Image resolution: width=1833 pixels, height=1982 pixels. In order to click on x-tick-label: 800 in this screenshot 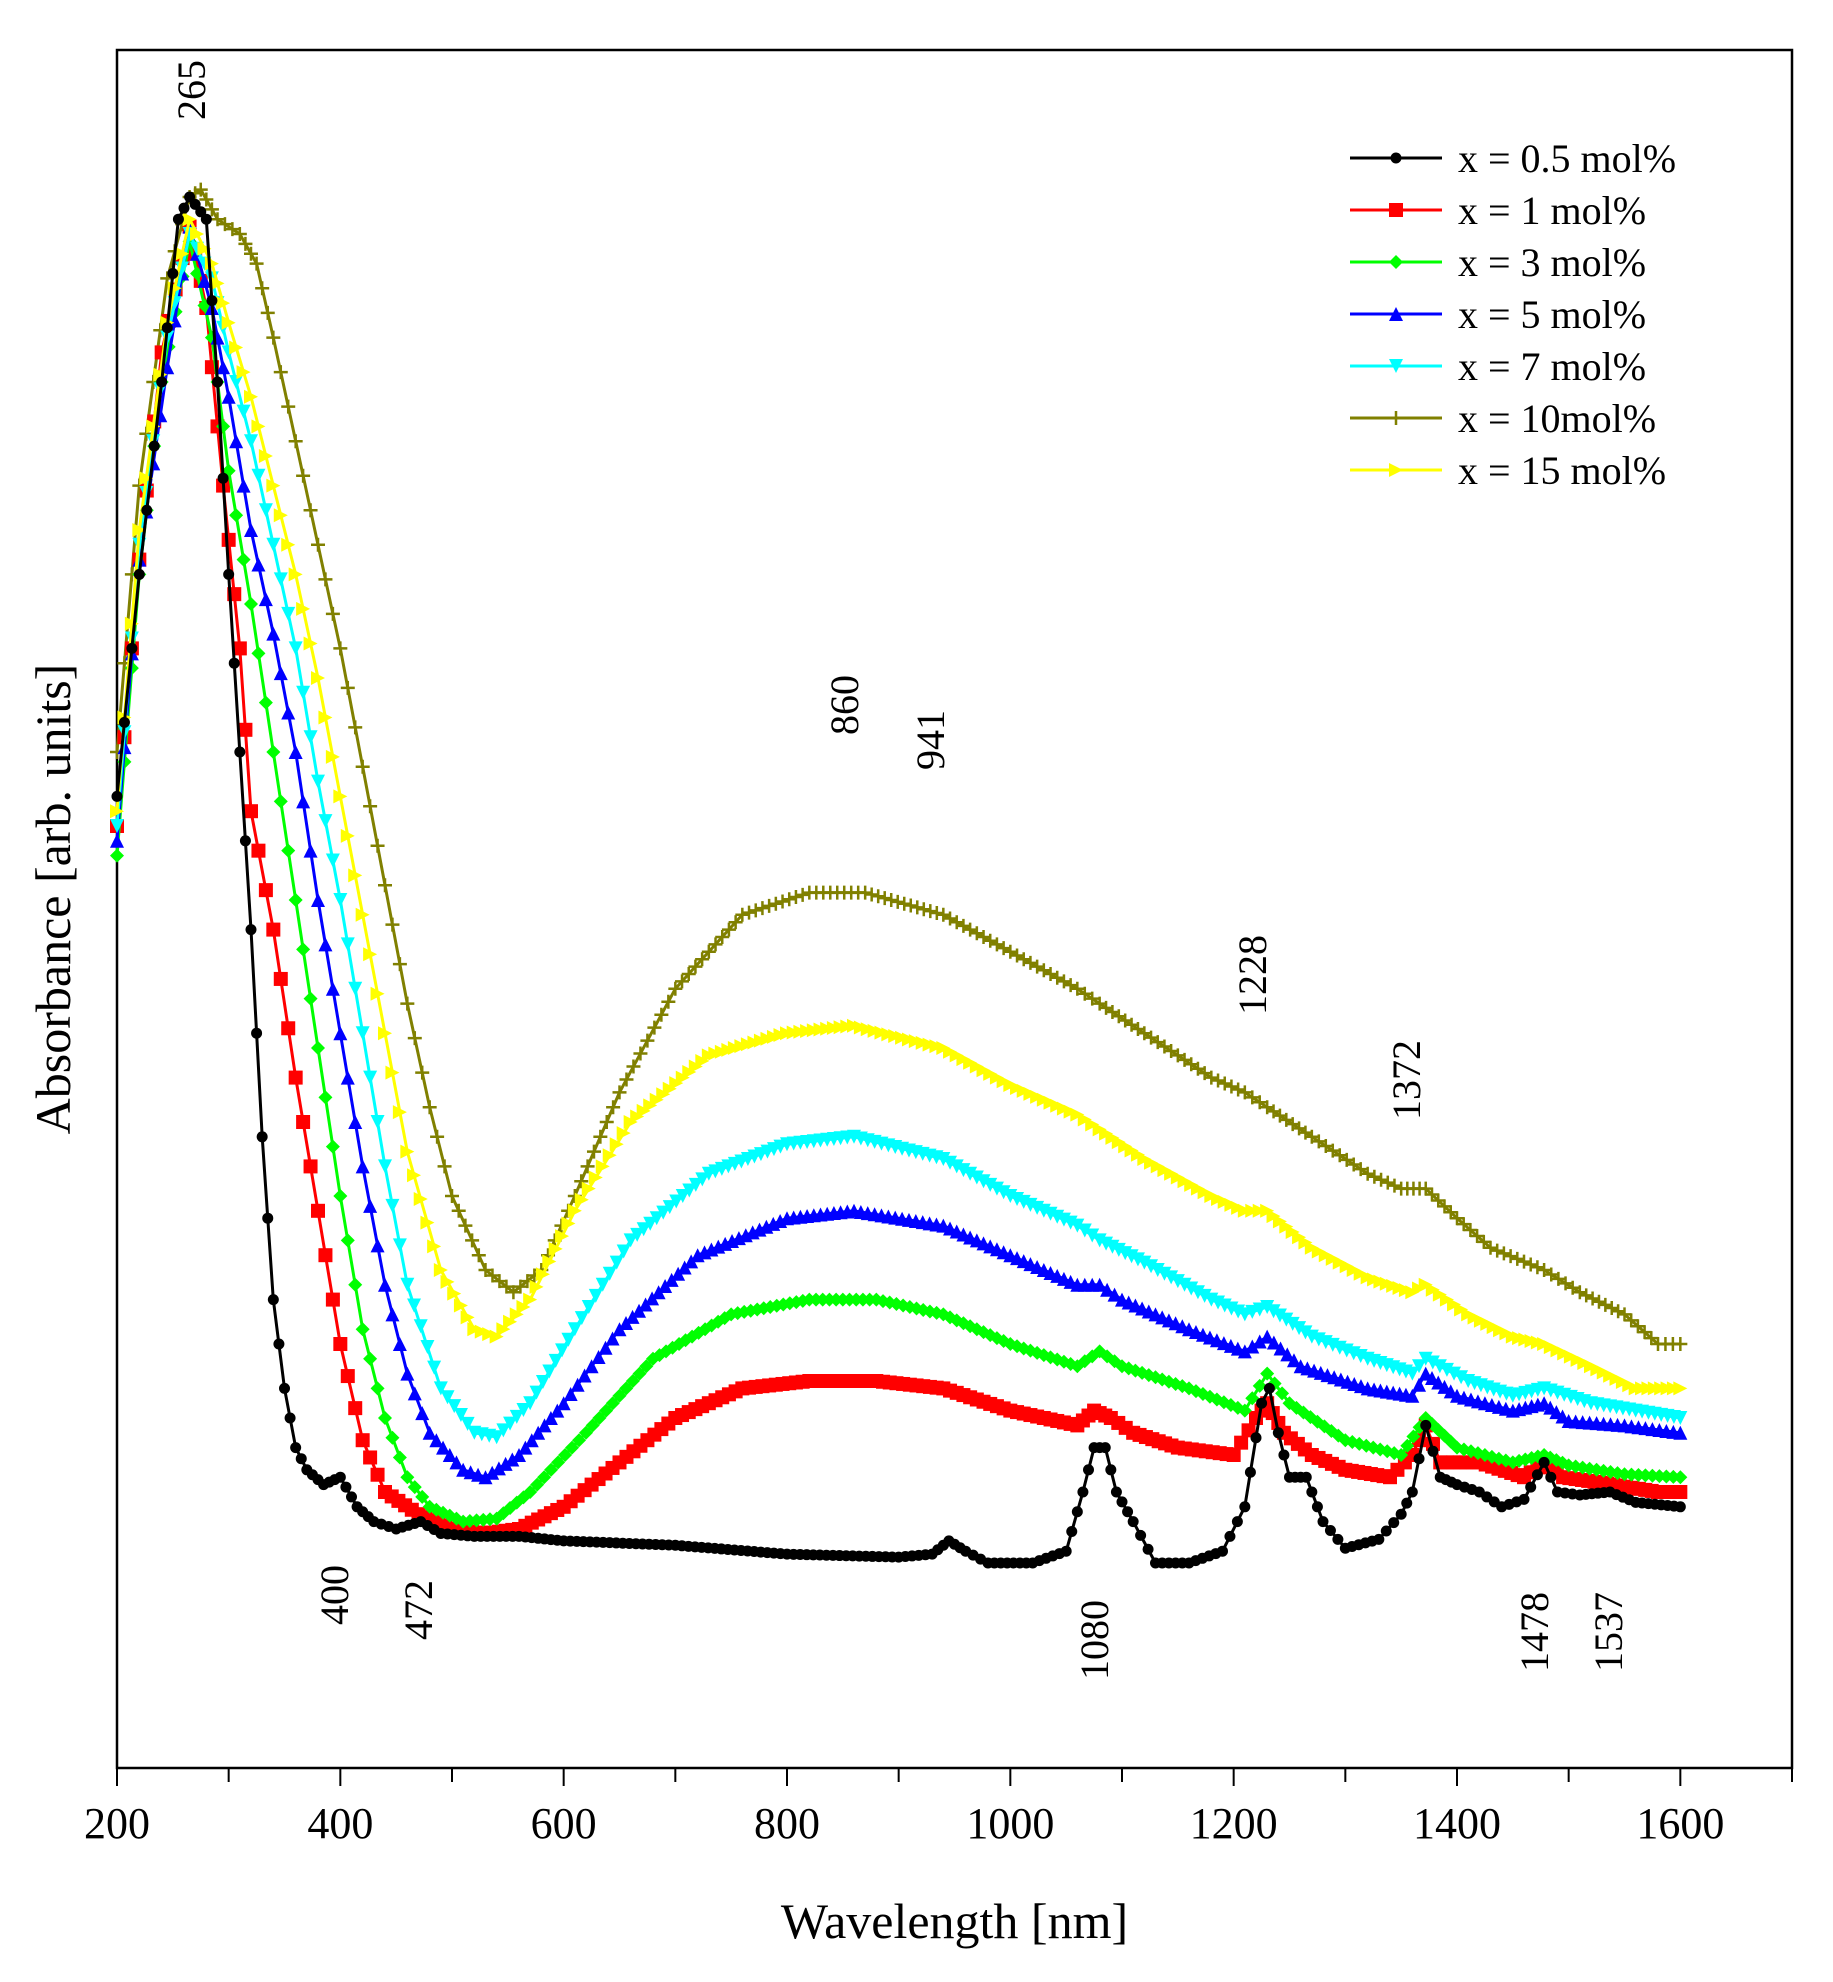, I will do `click(787, 1823)`.